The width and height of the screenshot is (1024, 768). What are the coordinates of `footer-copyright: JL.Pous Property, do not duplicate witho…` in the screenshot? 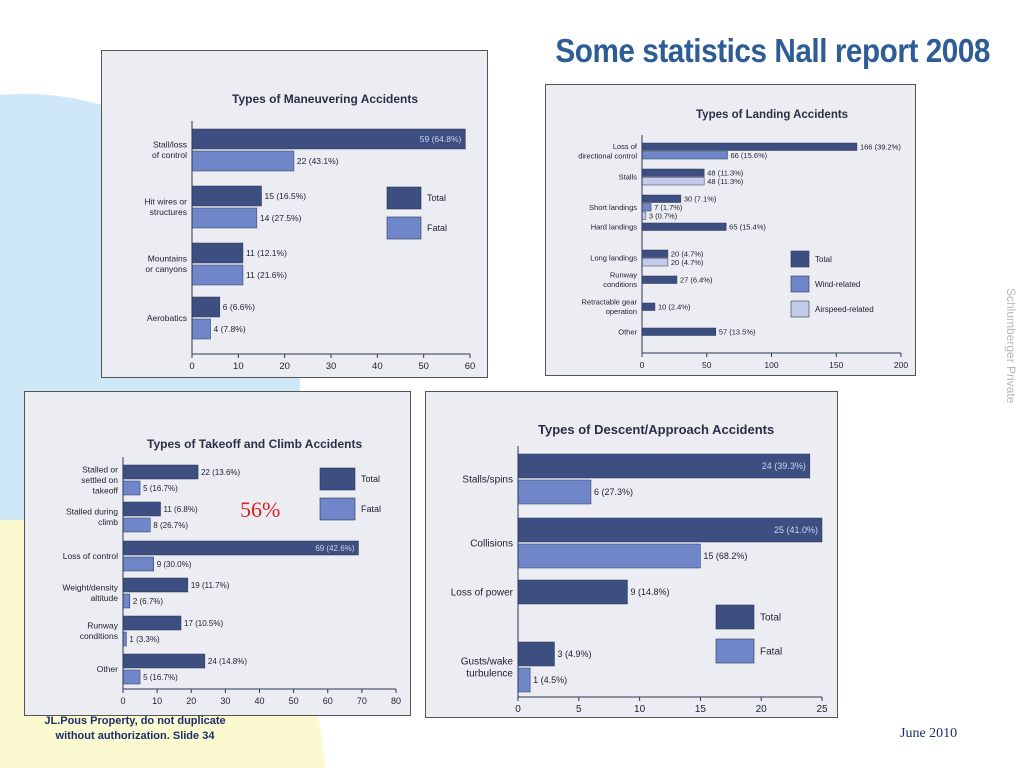 It's located at (135, 729).